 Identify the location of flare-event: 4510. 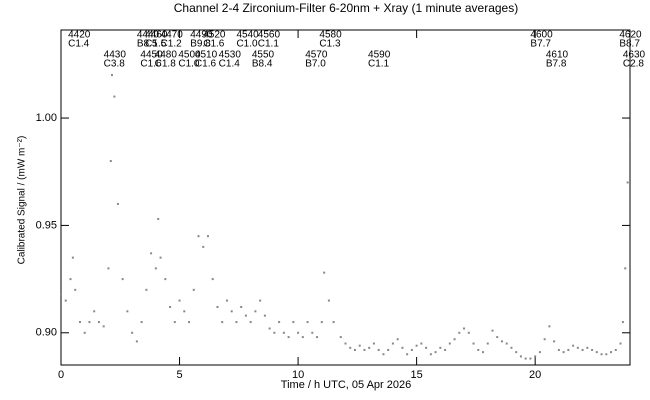
(206, 55).